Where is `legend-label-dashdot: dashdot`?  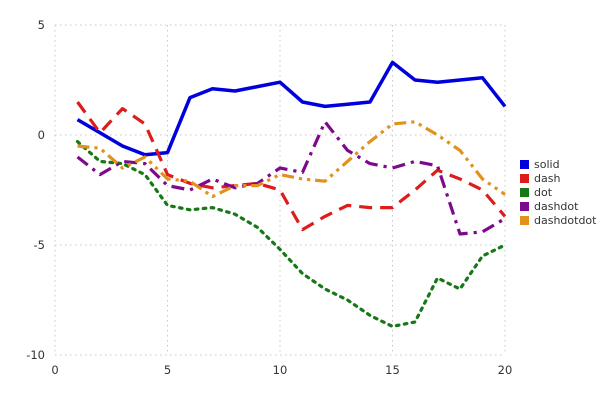
legend-label-dashdot: dashdot is located at coordinates (556, 206).